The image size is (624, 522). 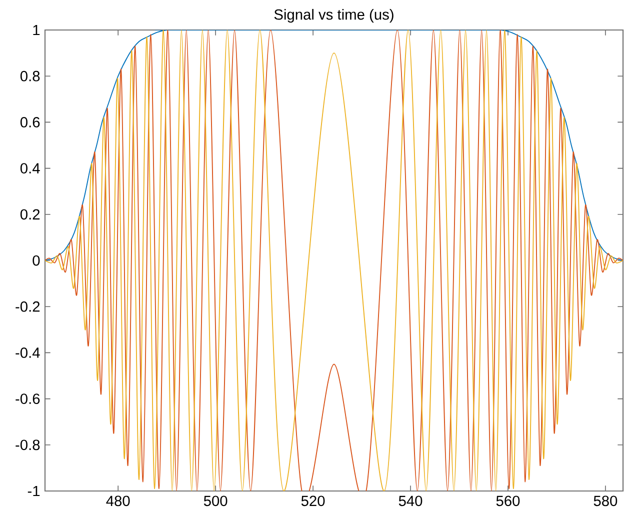 What do you see at coordinates (28, 306) in the screenshot?
I see `y-tick-label: -0.2` at bounding box center [28, 306].